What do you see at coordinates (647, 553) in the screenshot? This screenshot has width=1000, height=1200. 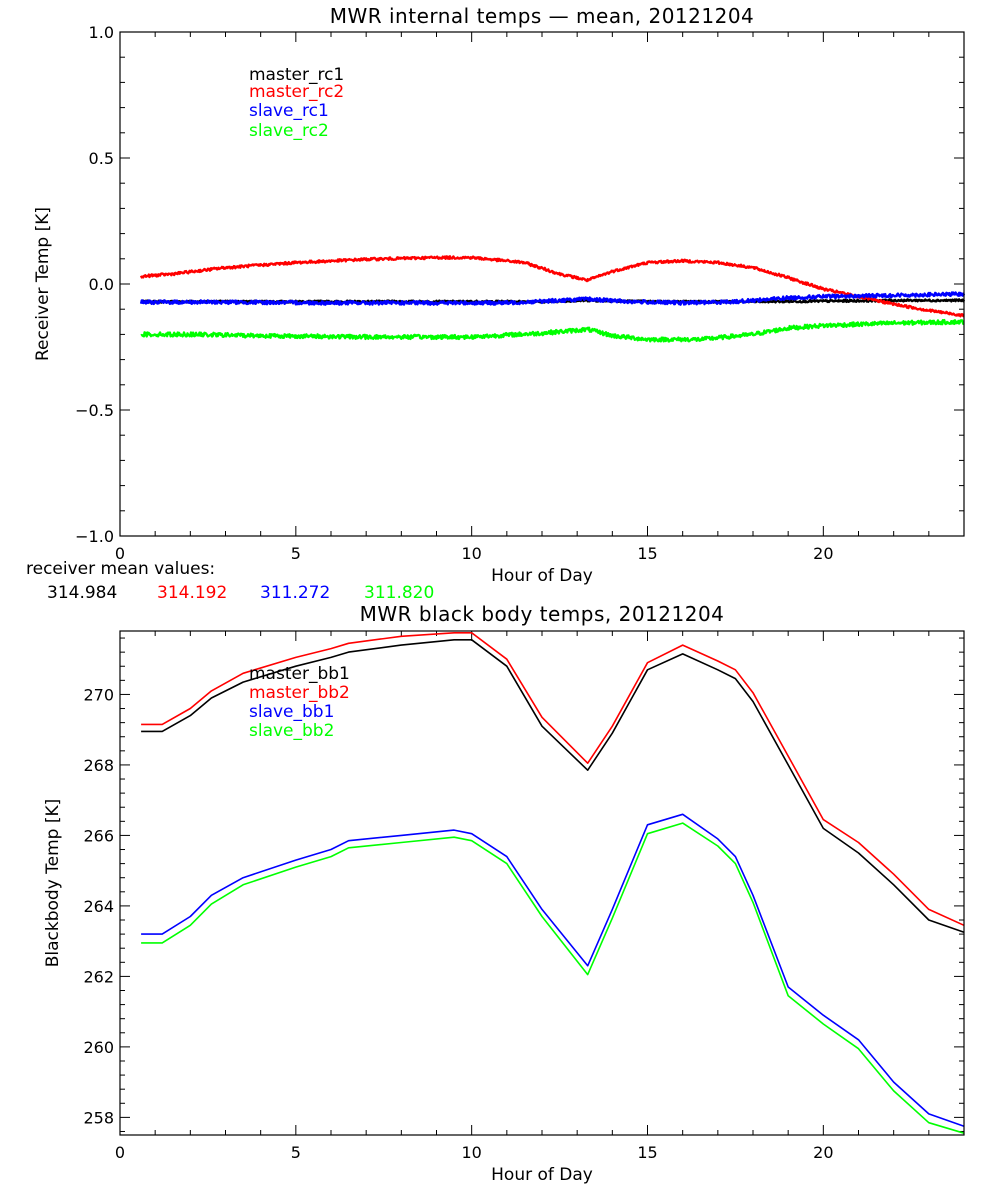 I see `top-x-tick-label: 15` at bounding box center [647, 553].